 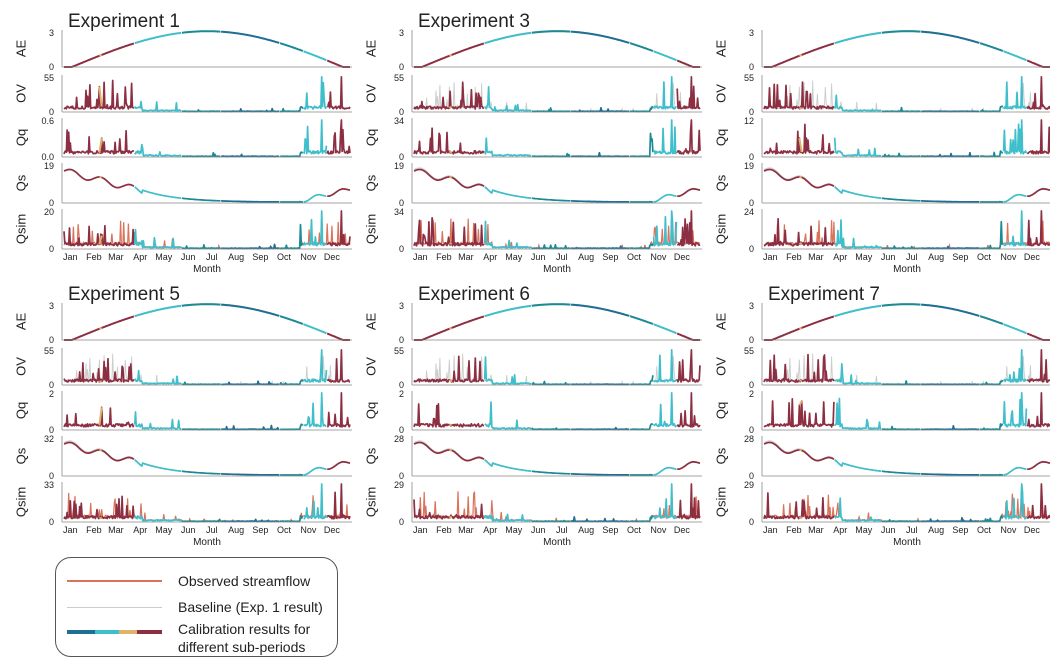 What do you see at coordinates (49, 166) in the screenshot?
I see `y-tick-label: 19` at bounding box center [49, 166].